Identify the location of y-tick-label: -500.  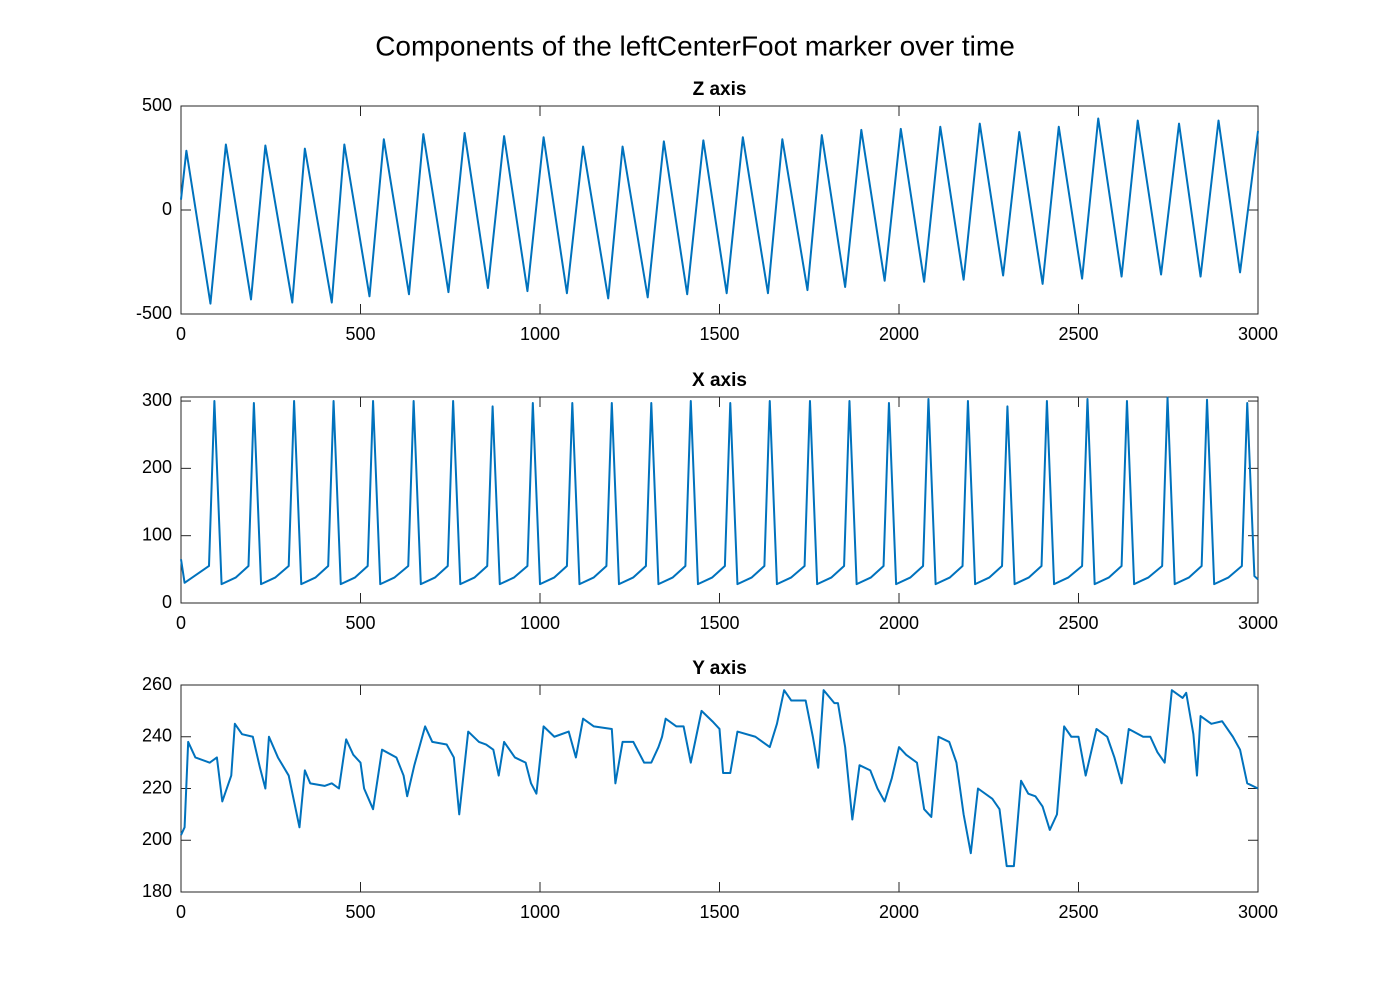
(154, 313).